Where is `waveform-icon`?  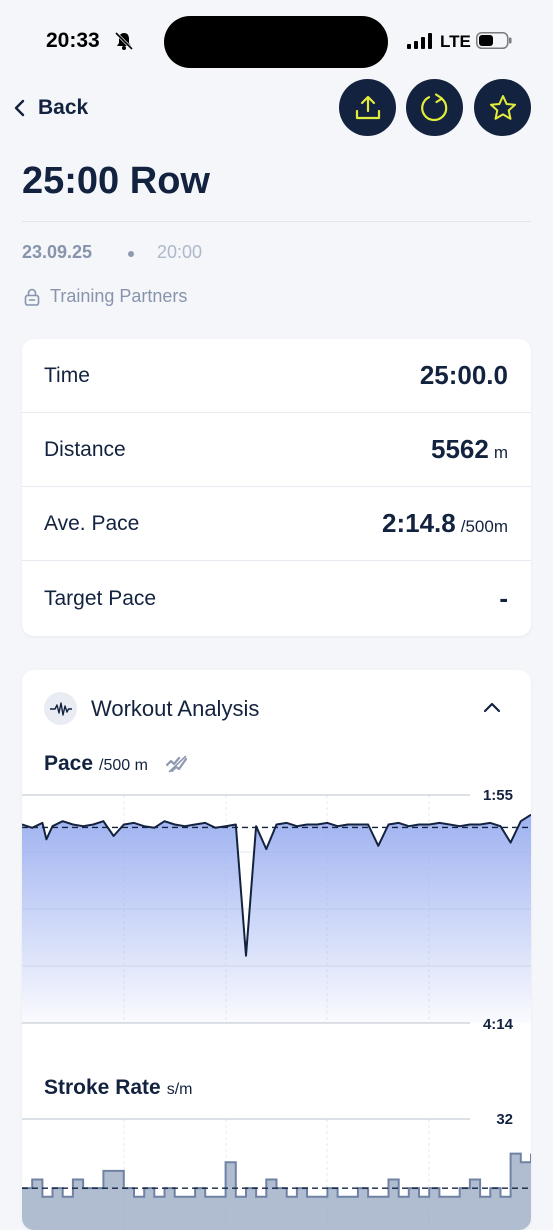
waveform-icon is located at coordinates (60, 708).